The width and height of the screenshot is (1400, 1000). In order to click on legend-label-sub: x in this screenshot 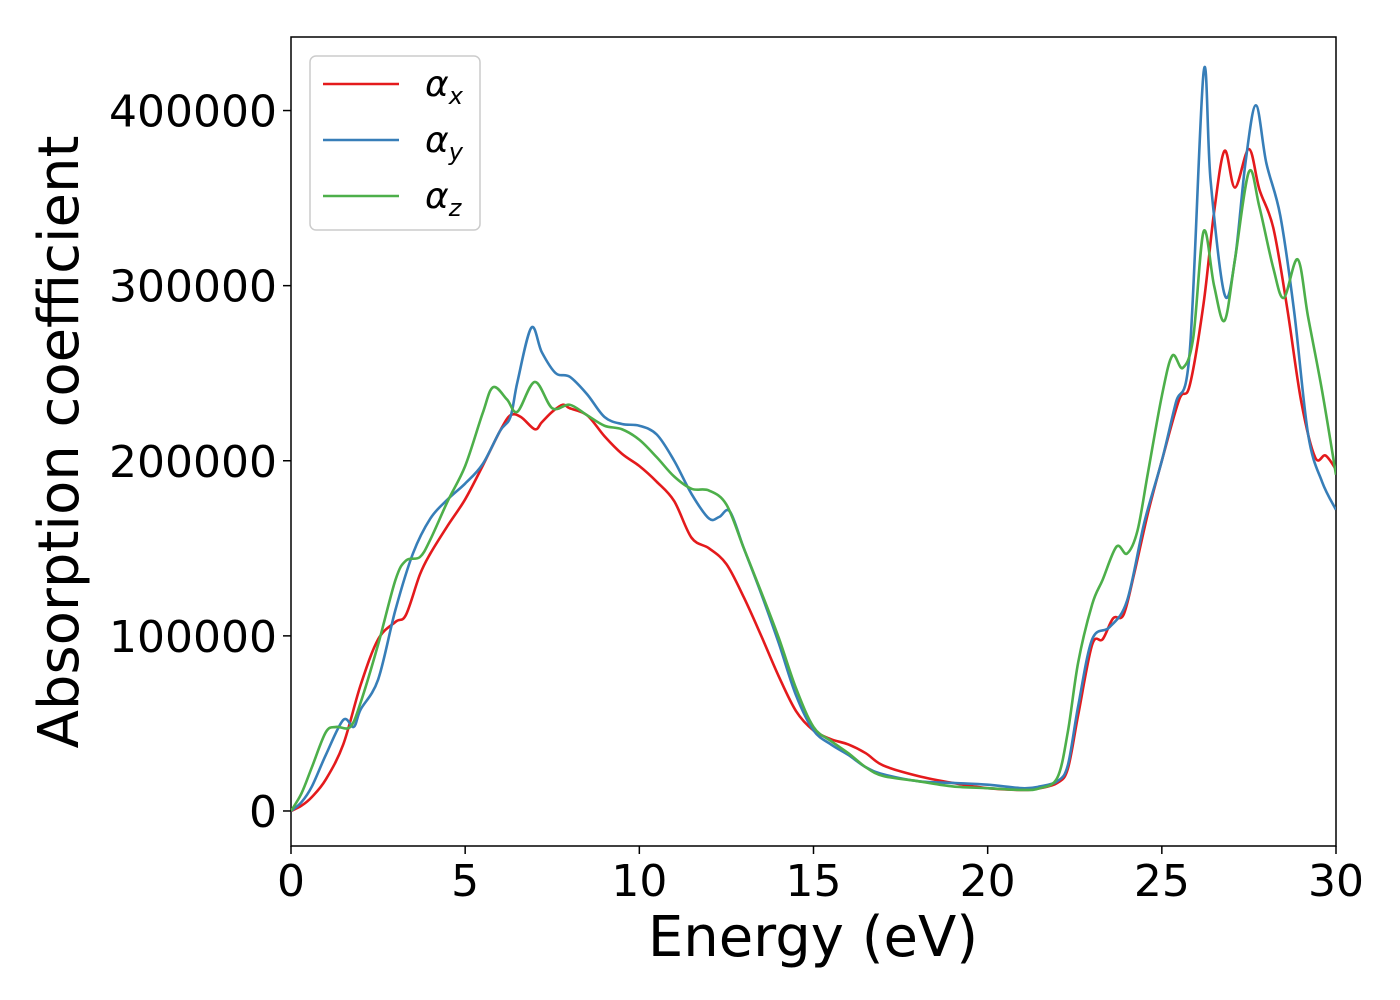, I will do `click(456, 96)`.